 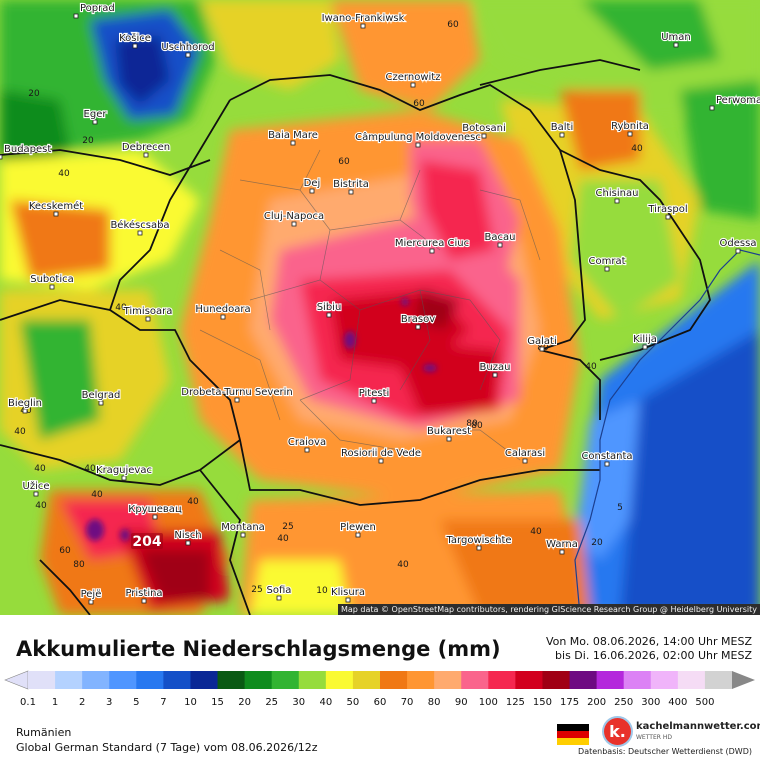 I want to click on color-scale, so click(x=379, y=680).